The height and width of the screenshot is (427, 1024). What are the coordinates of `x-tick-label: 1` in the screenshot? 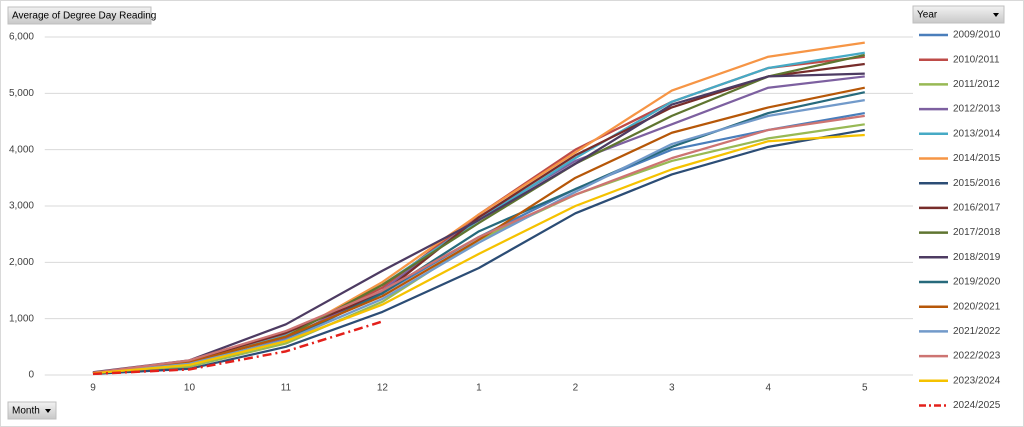 It's located at (479, 388).